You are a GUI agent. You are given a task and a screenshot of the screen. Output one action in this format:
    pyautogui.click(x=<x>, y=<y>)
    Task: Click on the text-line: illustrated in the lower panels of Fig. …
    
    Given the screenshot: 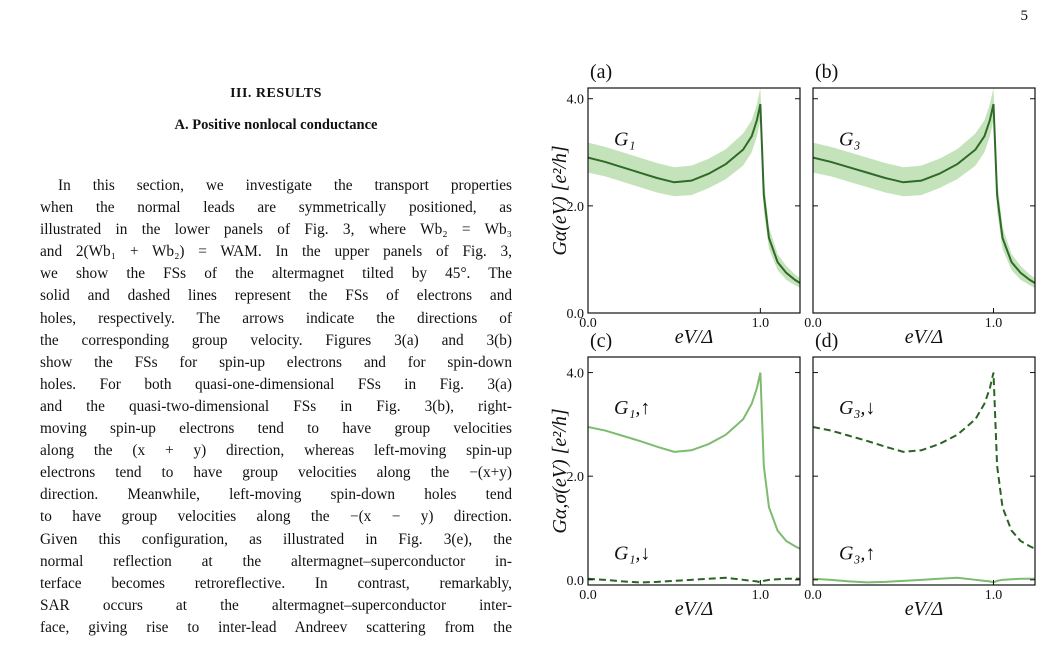 What is the action you would take?
    pyautogui.click(x=276, y=230)
    